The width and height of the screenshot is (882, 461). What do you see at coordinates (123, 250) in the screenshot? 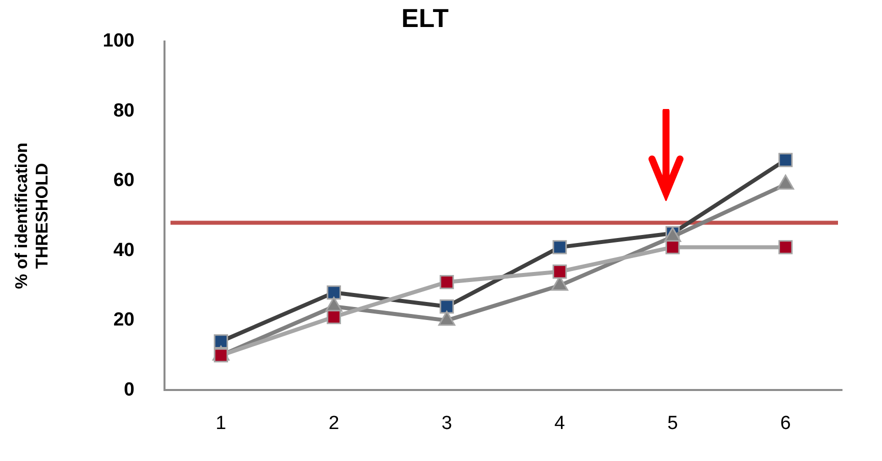
I see `y-tick-label: 40` at bounding box center [123, 250].